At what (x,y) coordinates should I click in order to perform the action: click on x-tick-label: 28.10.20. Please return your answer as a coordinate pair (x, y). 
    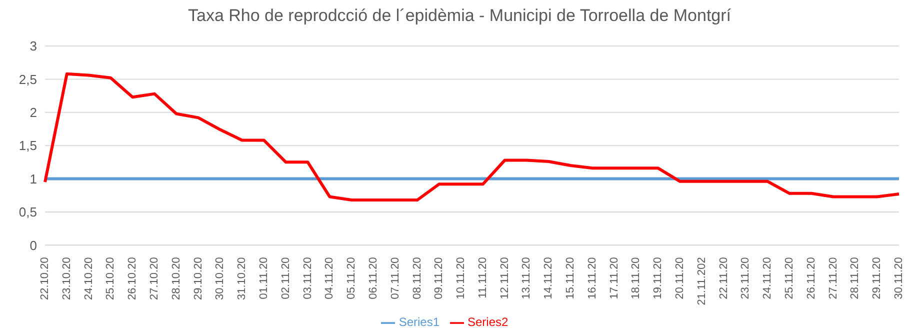
    Looking at the image, I should click on (176, 278).